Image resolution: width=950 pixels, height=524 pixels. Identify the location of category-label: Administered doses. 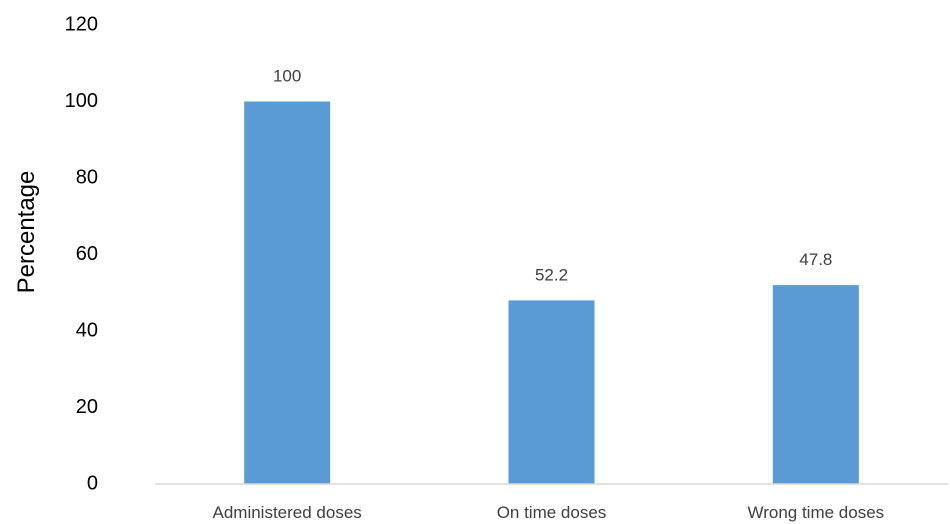
(287, 512).